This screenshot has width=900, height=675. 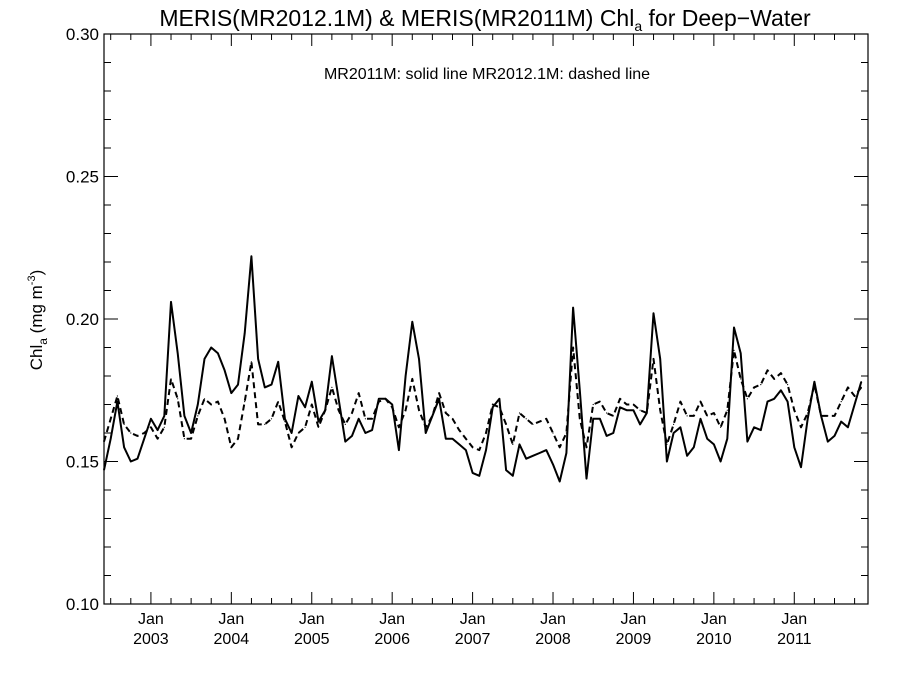 What do you see at coordinates (392, 639) in the screenshot?
I see `x-tick-year-label: 2006` at bounding box center [392, 639].